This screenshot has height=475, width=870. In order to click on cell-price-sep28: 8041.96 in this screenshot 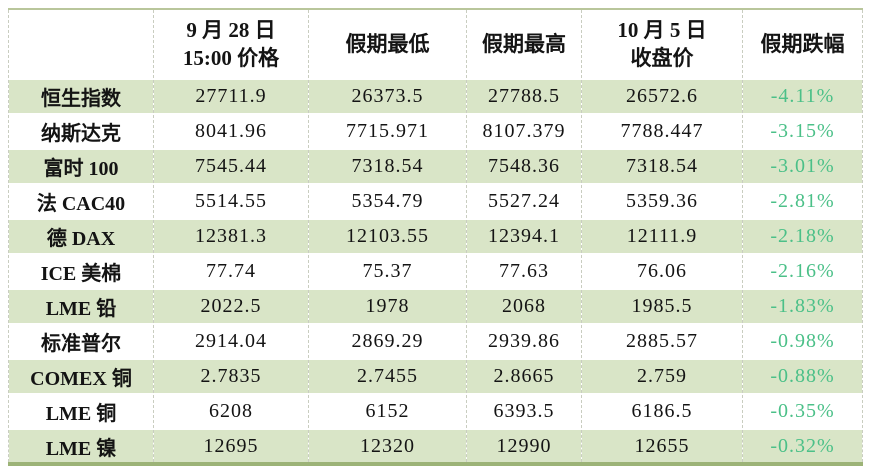, I will do `click(231, 131)`.